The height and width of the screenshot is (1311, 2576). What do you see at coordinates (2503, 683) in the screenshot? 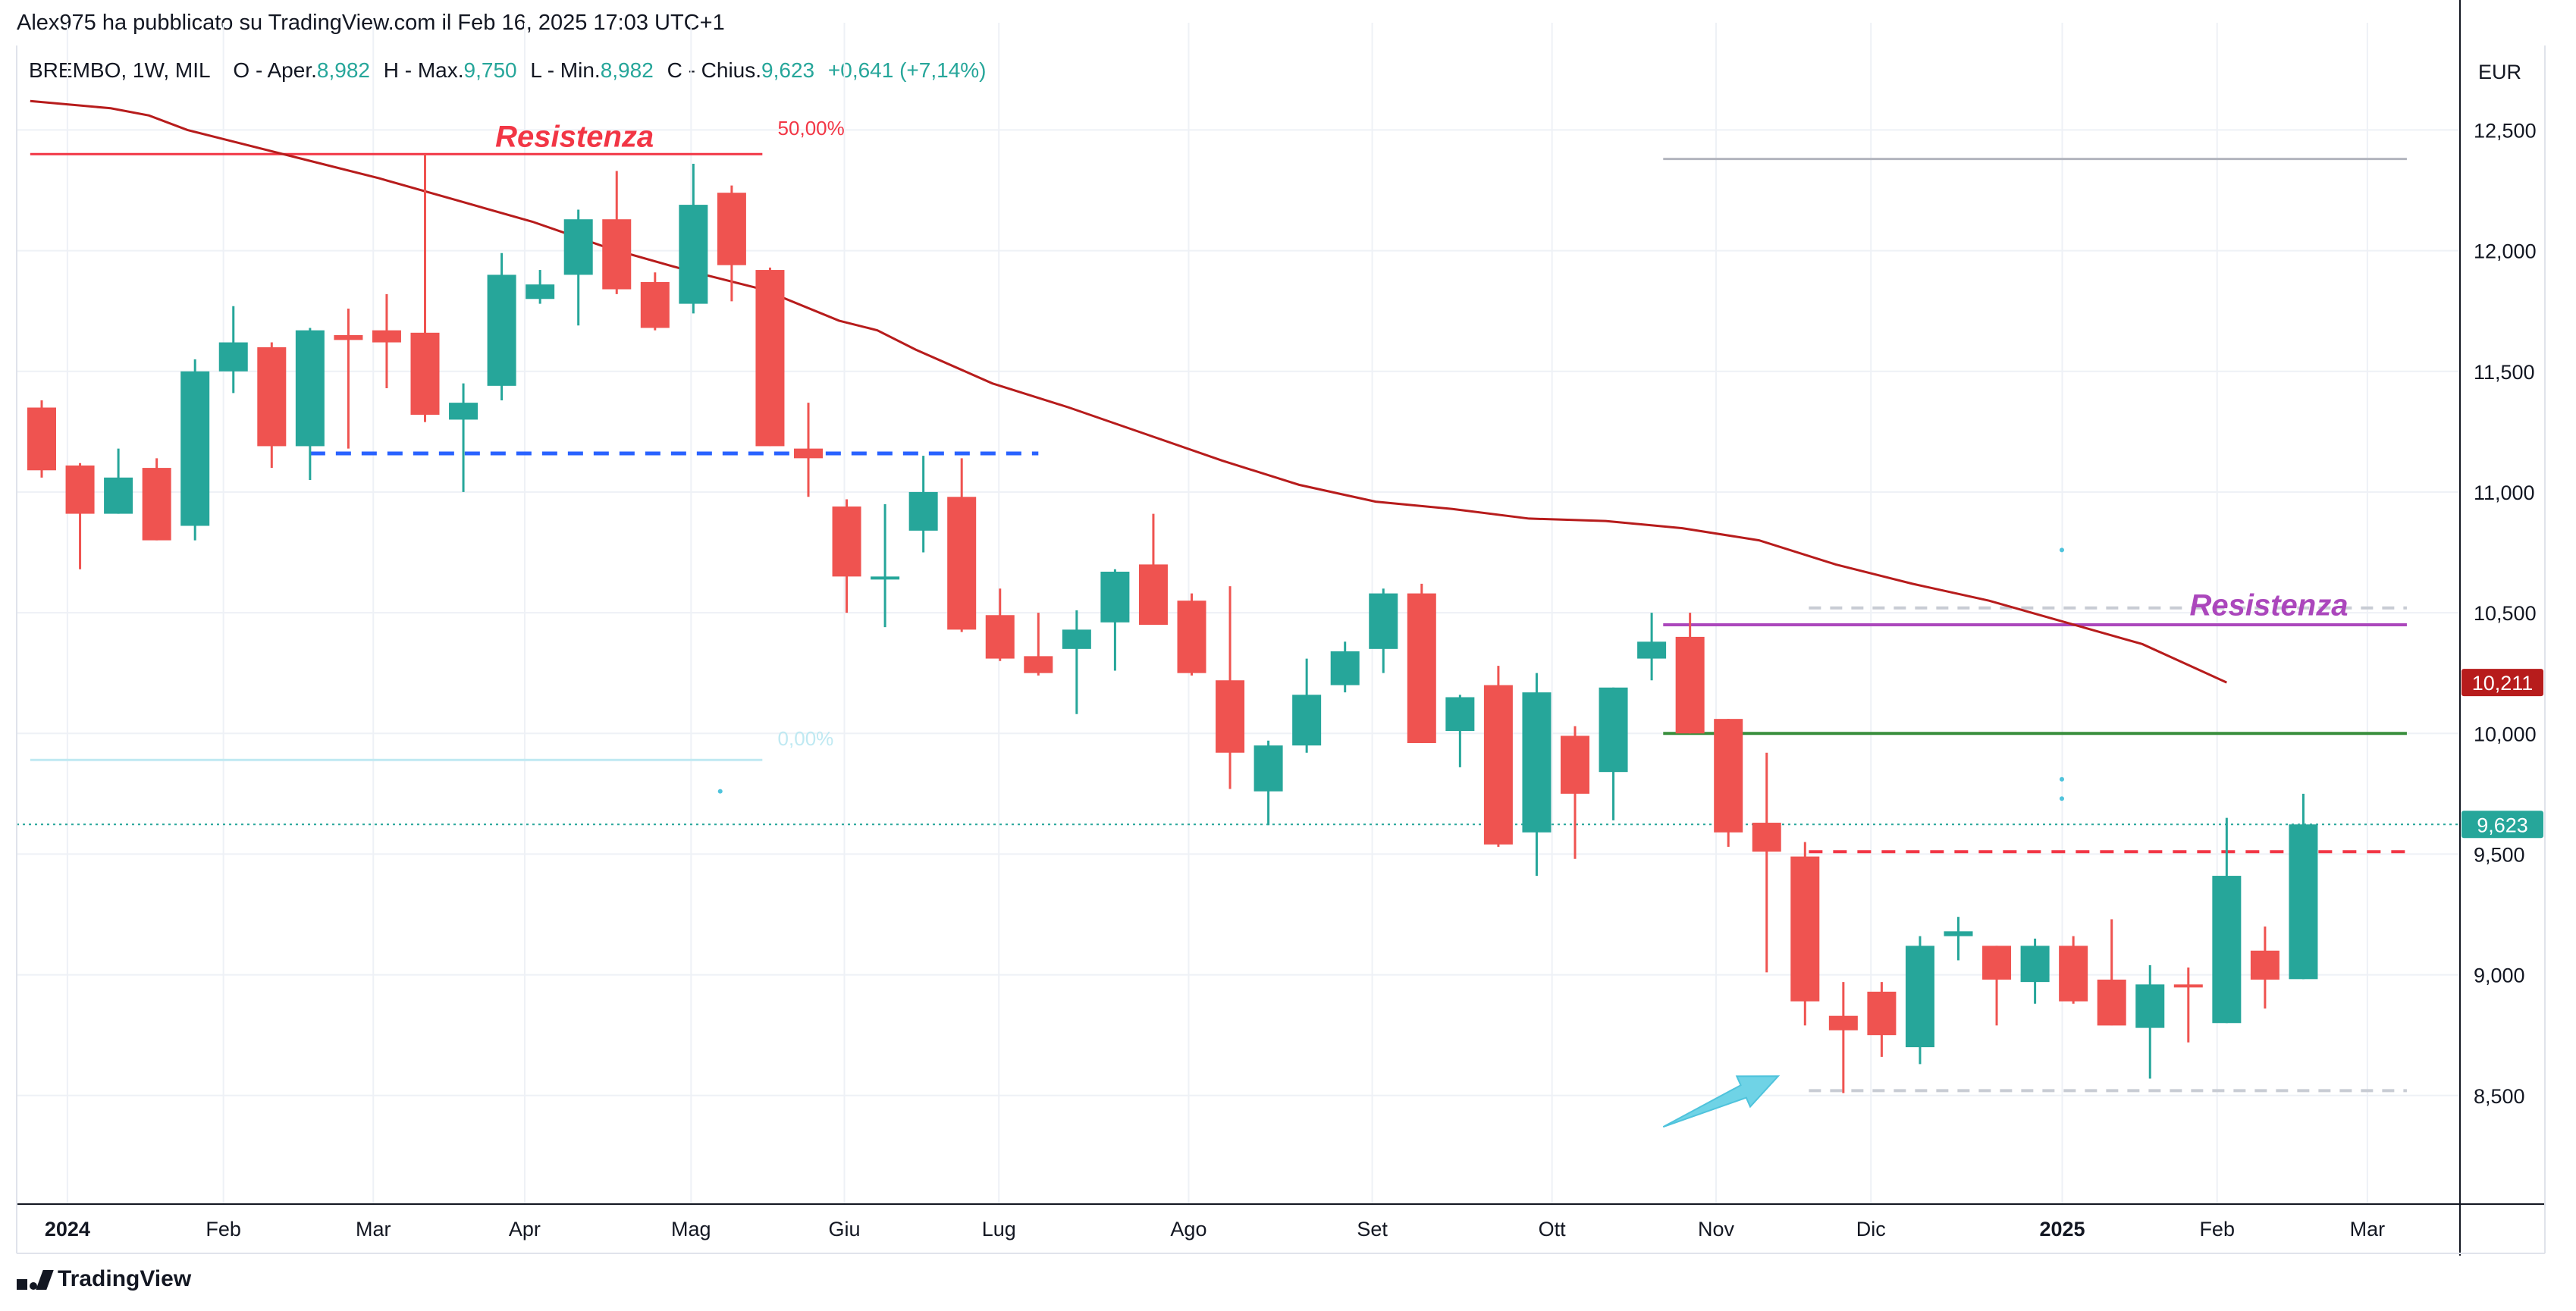
I see `ma-value-badge: 10,211` at bounding box center [2503, 683].